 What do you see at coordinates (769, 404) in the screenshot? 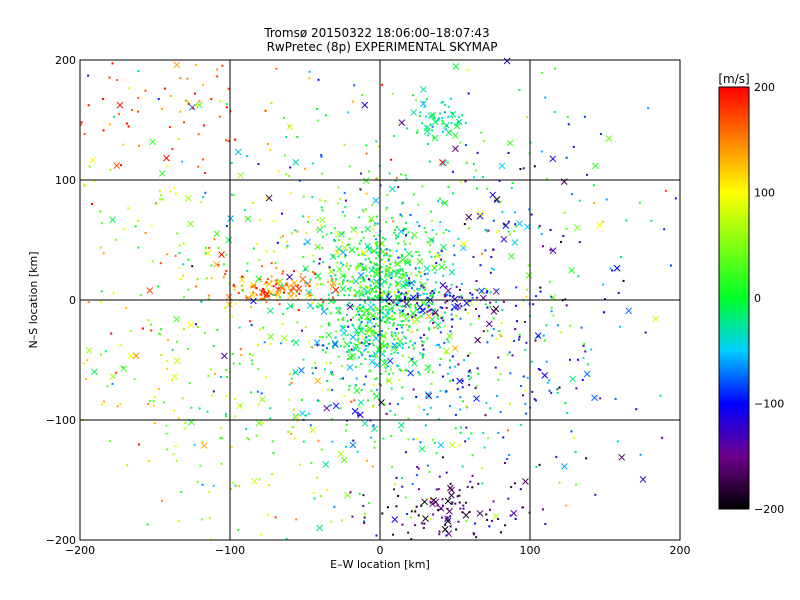
I see `colorbar-tick-label: −100` at bounding box center [769, 404].